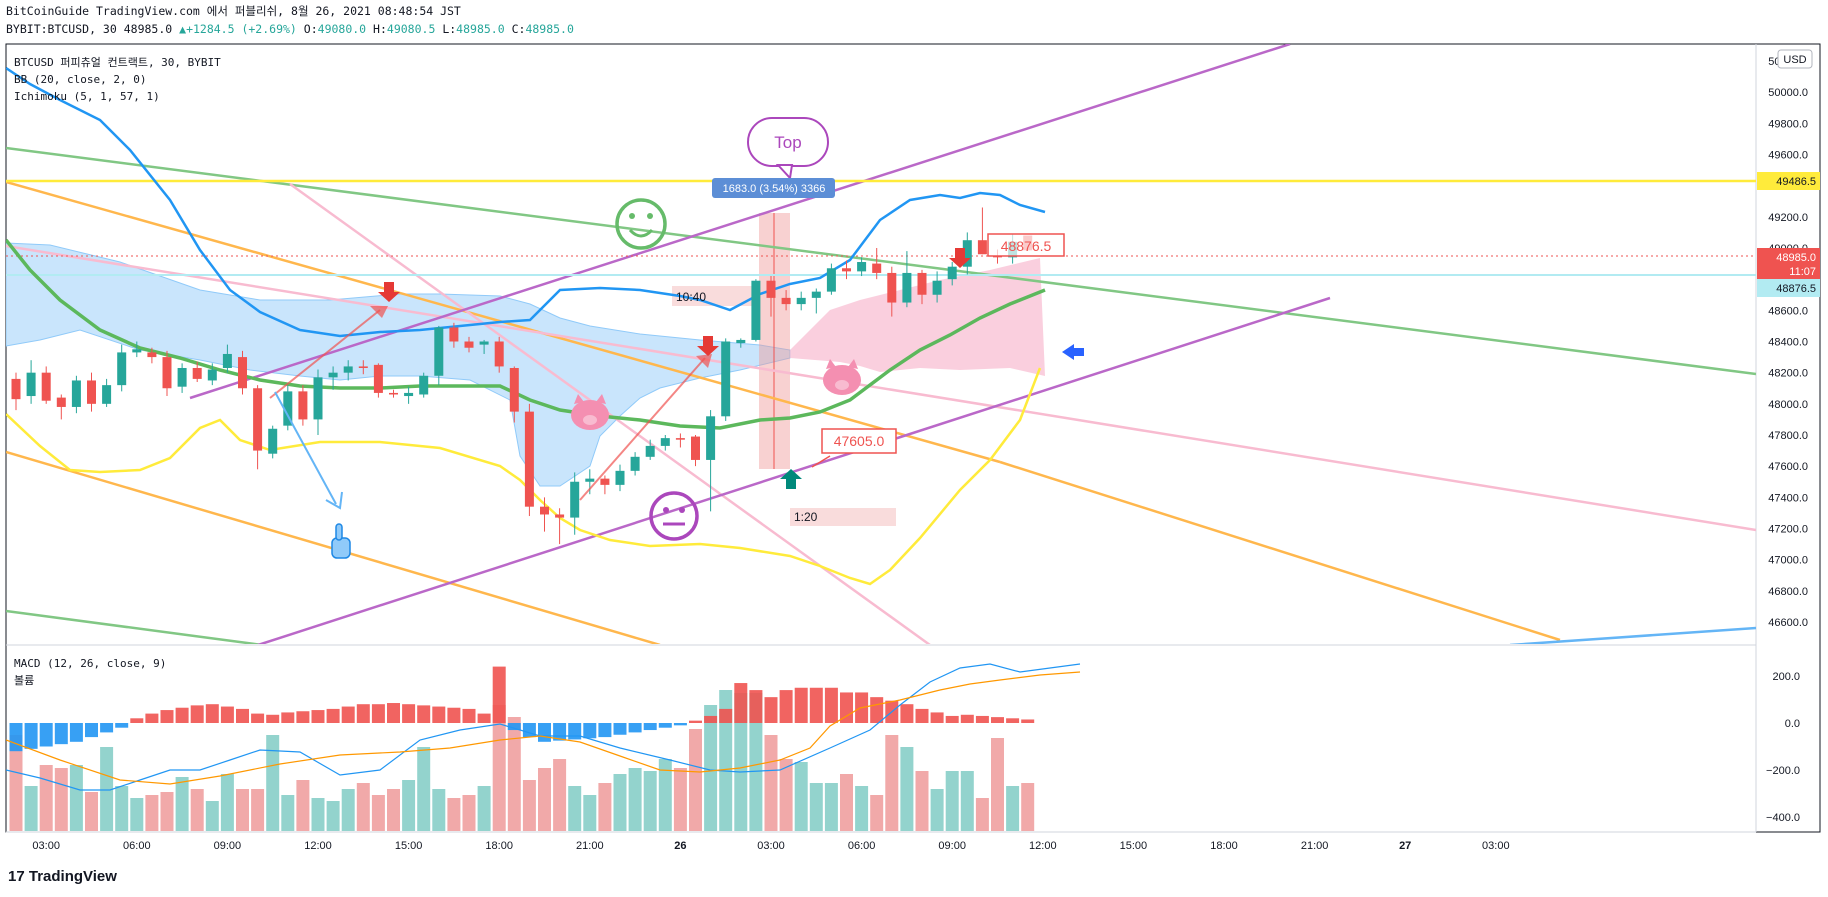  I want to click on ichimoku-legend: Ichimoku (5, 1, 57, 1), so click(87, 96).